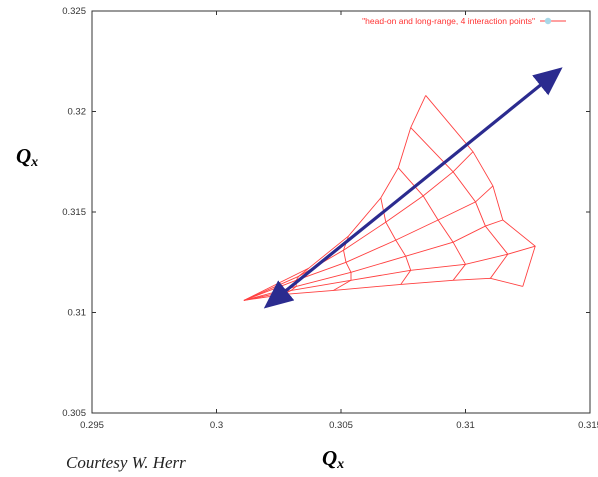 Image resolution: width=598 pixels, height=477 pixels. I want to click on y-tick-label-3: 0.32, so click(77, 112).